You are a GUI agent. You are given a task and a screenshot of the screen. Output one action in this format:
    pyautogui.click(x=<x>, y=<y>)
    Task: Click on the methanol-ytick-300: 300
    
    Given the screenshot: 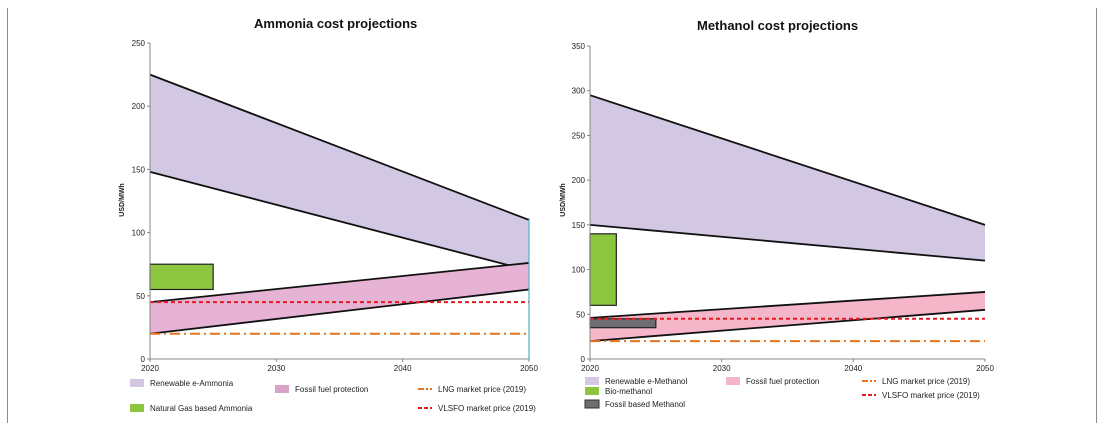 What is the action you would take?
    pyautogui.click(x=579, y=91)
    